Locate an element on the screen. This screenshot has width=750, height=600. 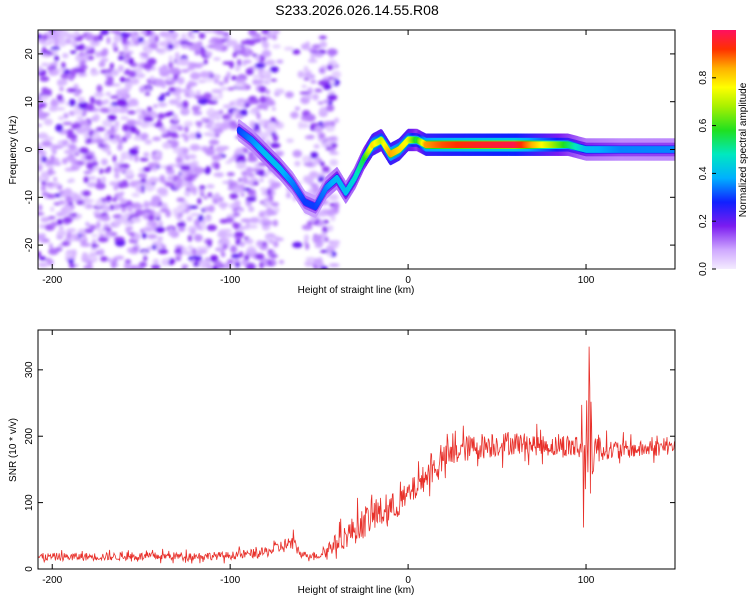
colorbar-tick-label: 0.4 is located at coordinates (703, 173).